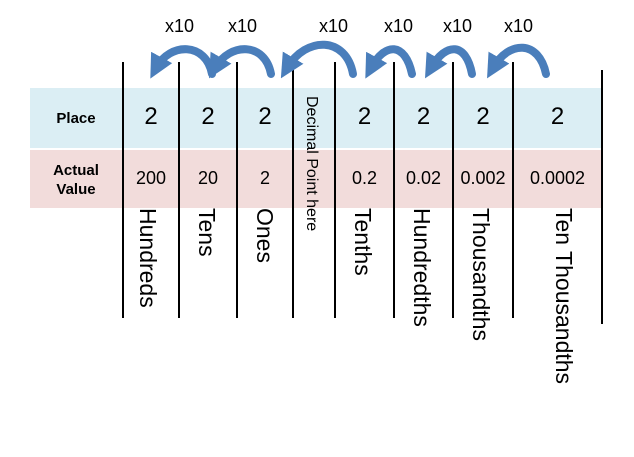  Describe the element at coordinates (208, 178) in the screenshot. I see `actual-value-tens: 20` at that location.